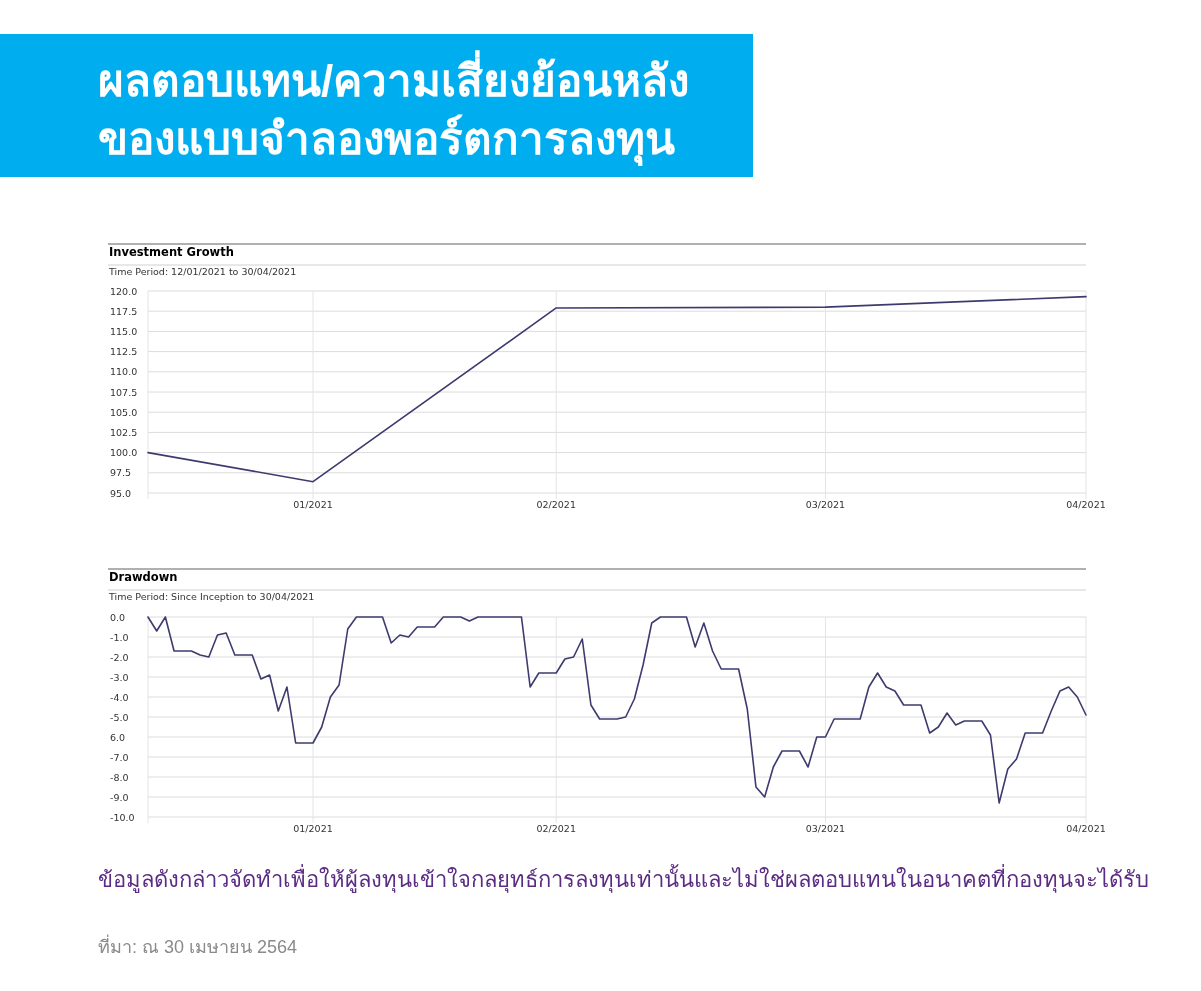 The height and width of the screenshot is (991, 1201). What do you see at coordinates (119, 757) in the screenshot?
I see `y-tick-label: -7.0` at bounding box center [119, 757].